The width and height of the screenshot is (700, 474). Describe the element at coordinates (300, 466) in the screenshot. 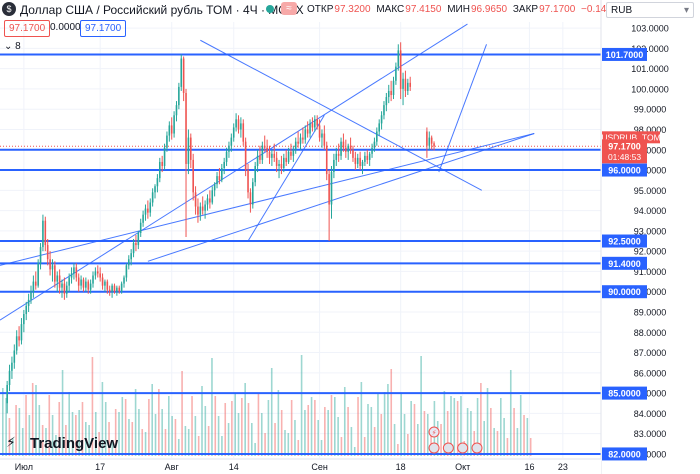

I see `time-axis-background` at that location.